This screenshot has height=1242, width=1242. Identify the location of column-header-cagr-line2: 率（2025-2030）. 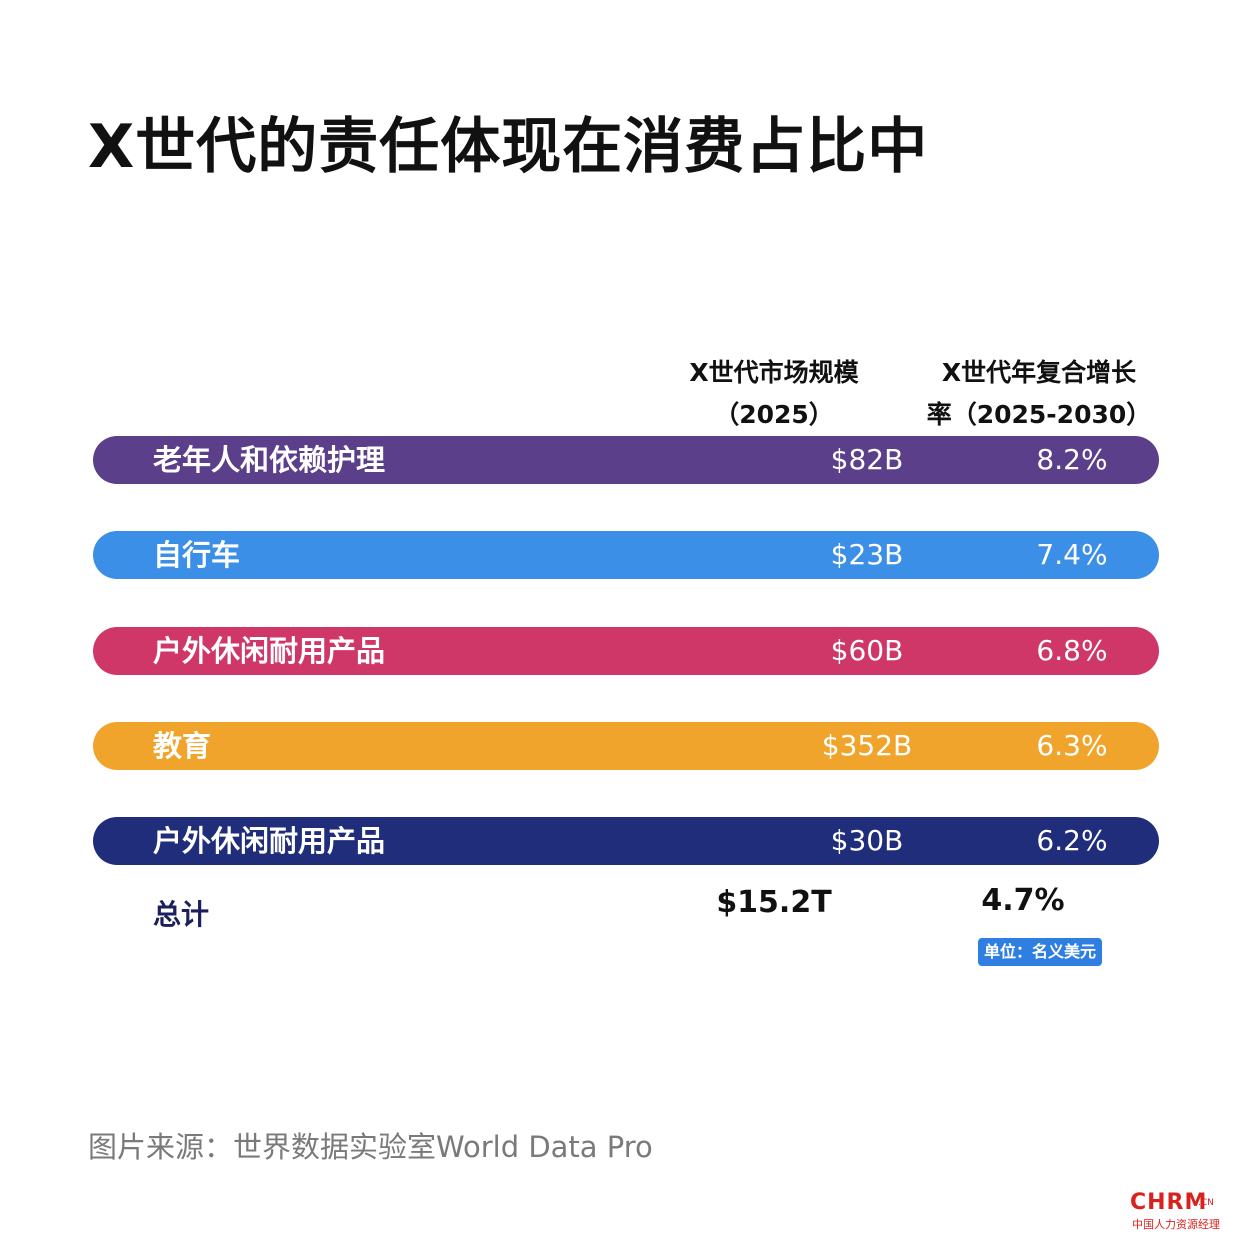
(1039, 414).